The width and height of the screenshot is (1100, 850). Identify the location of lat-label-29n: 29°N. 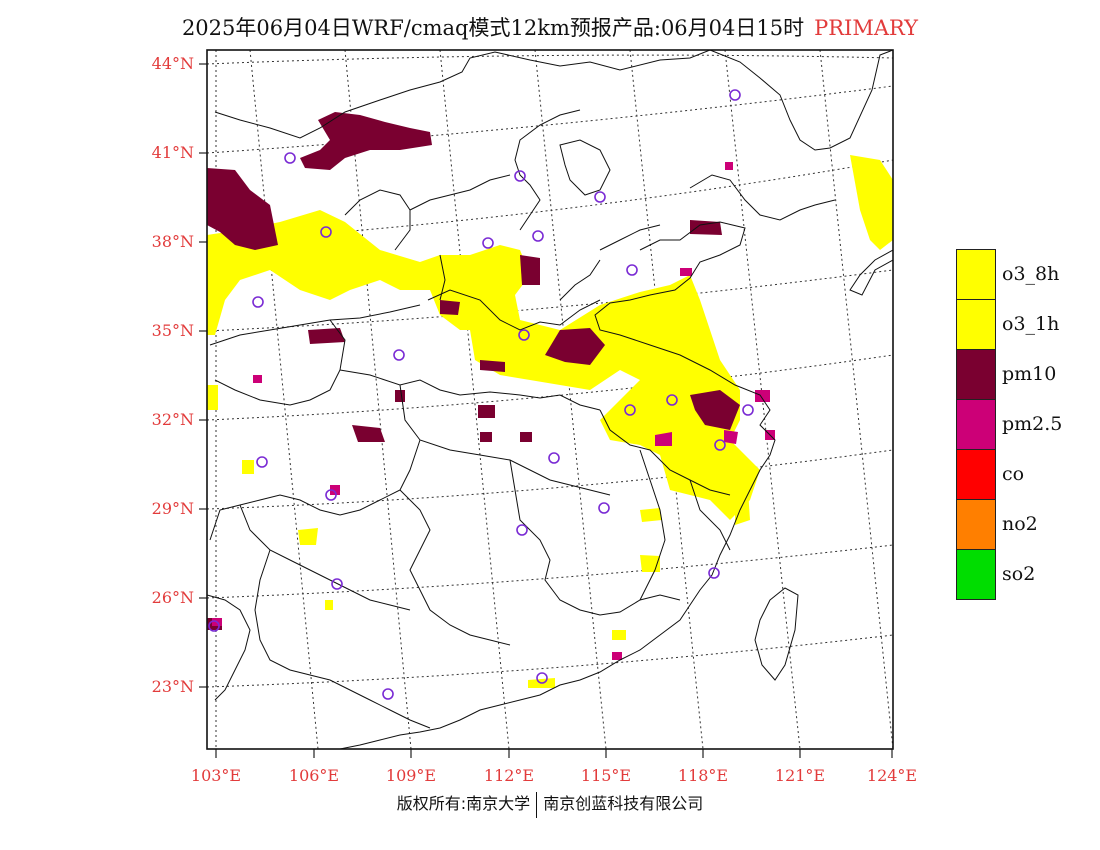
(172, 508).